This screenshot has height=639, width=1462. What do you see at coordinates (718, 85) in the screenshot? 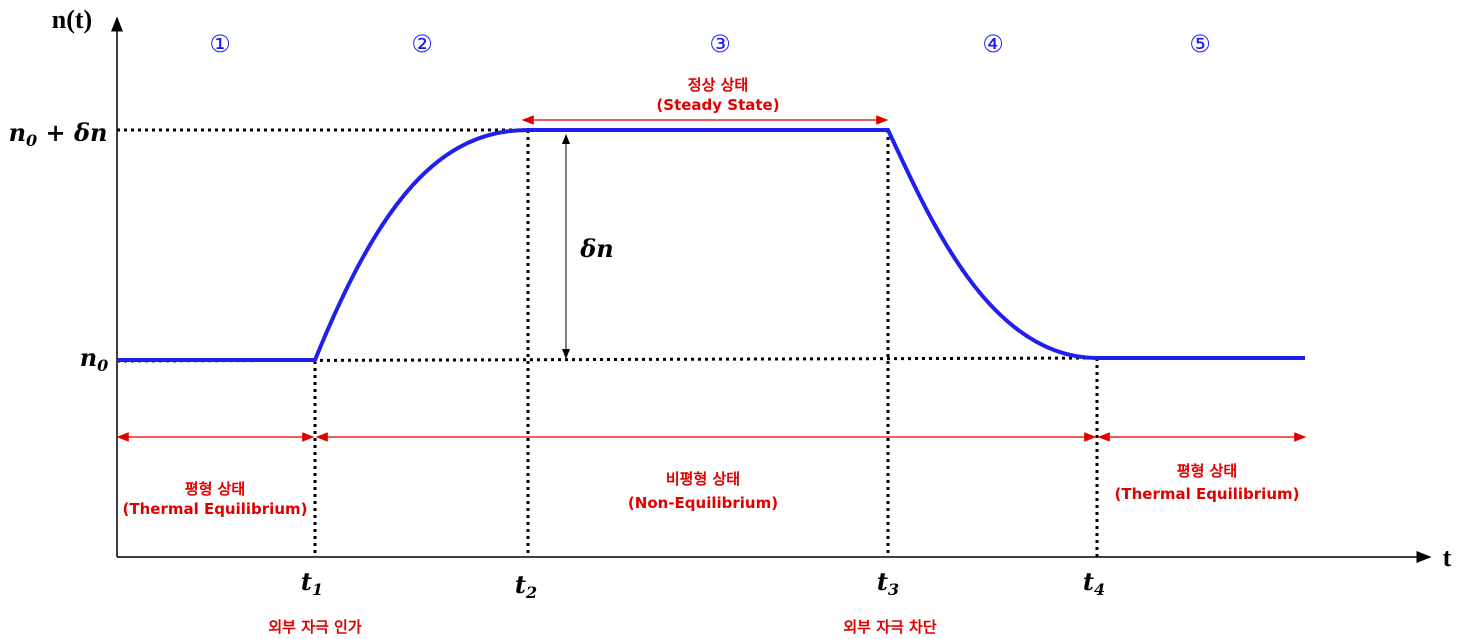
I see `steady-korean: 정상 상태` at bounding box center [718, 85].